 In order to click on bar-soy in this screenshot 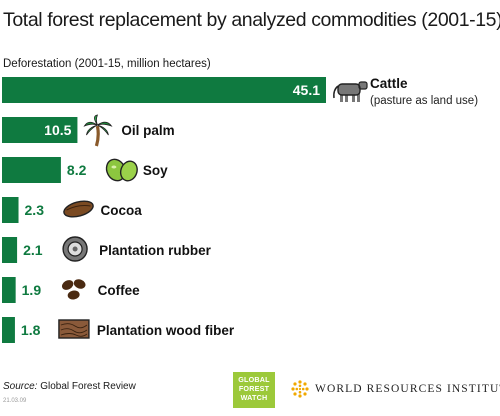, I will do `click(31, 170)`.